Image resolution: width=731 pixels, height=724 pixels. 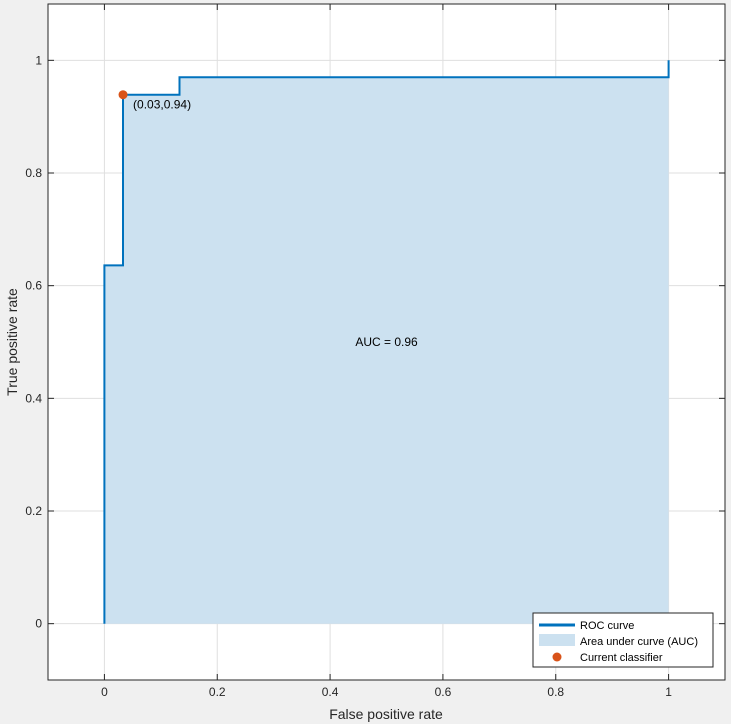 What do you see at coordinates (668, 692) in the screenshot?
I see `x-tick-label: 1` at bounding box center [668, 692].